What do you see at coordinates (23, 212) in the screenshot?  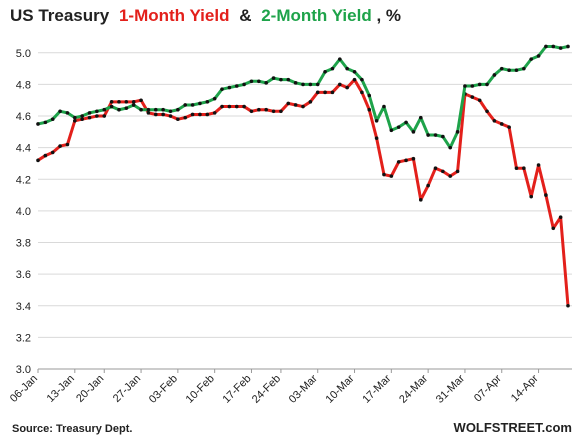 I see `y-tick-label: 4.0` at bounding box center [23, 212].